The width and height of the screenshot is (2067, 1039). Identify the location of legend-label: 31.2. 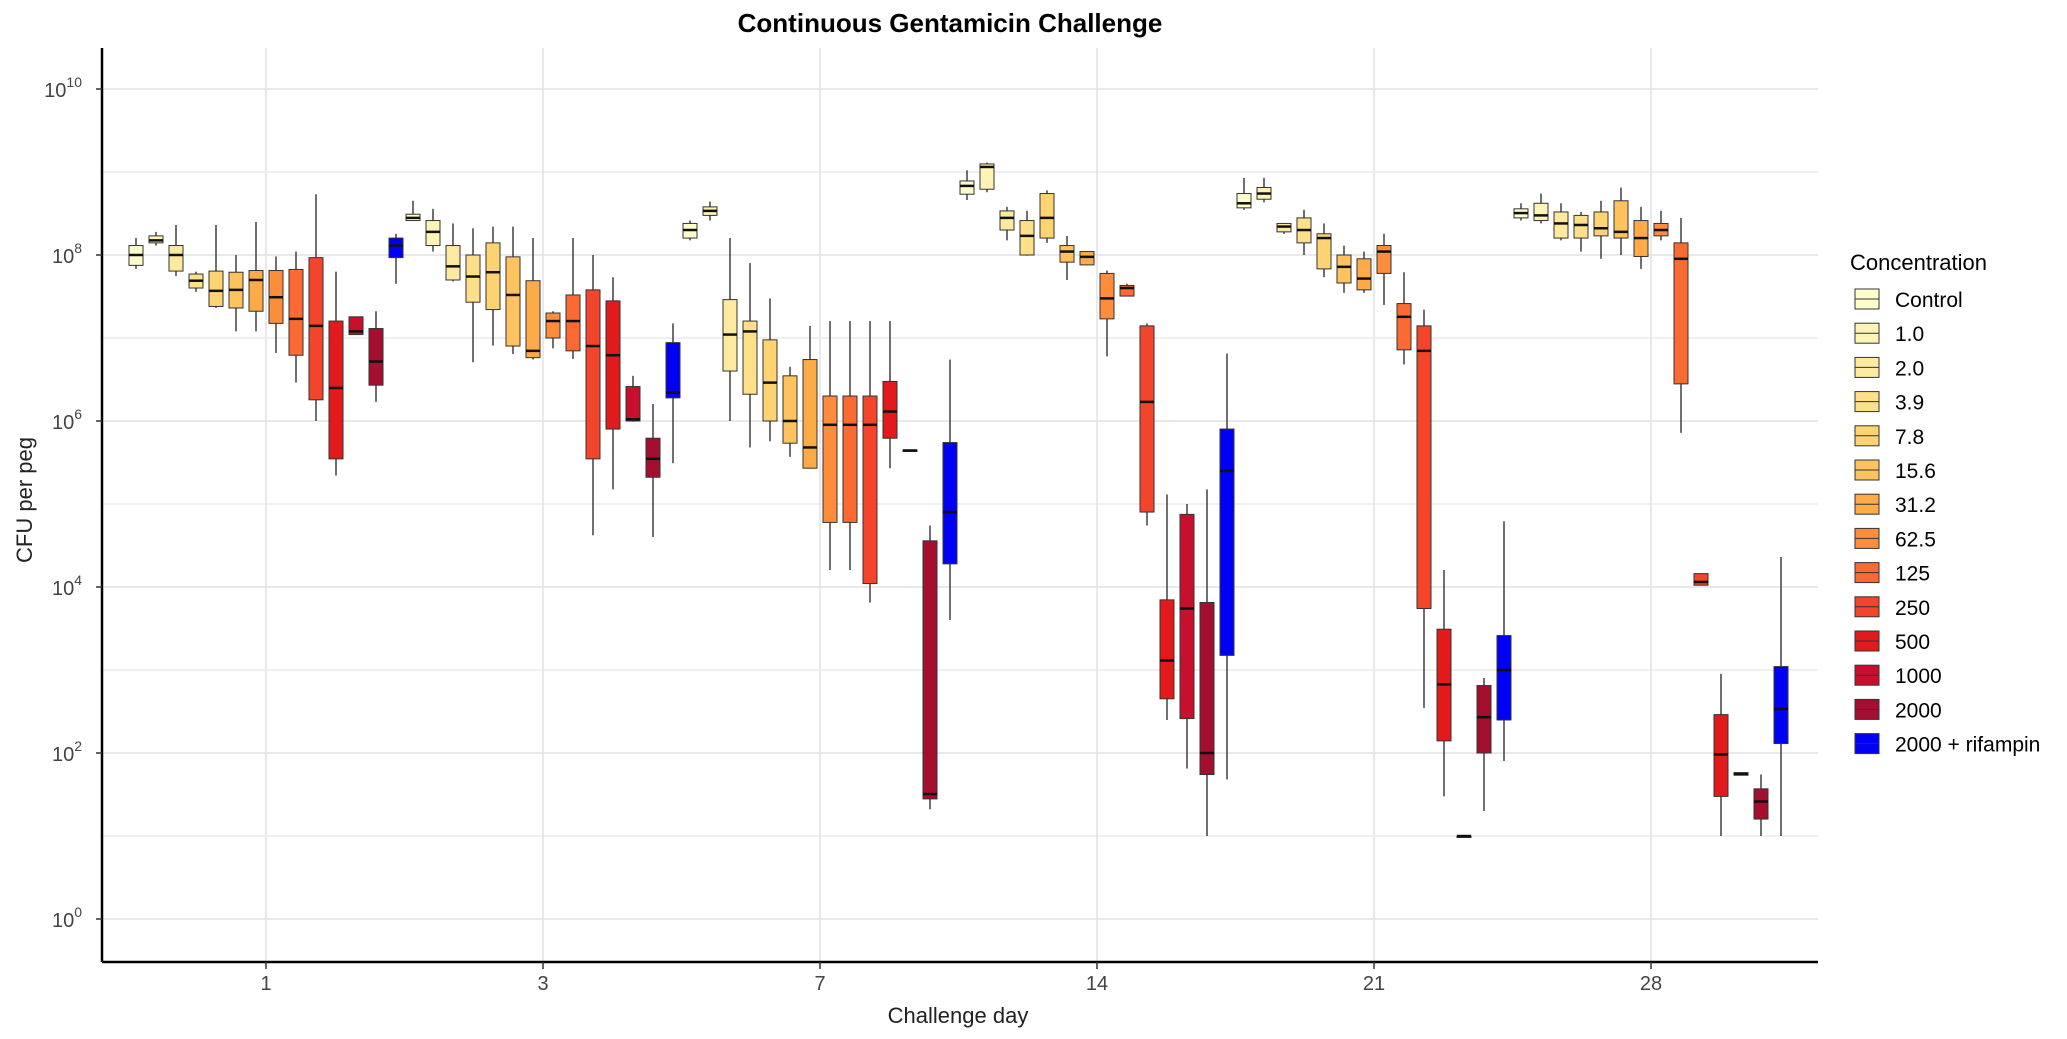
(1915, 505).